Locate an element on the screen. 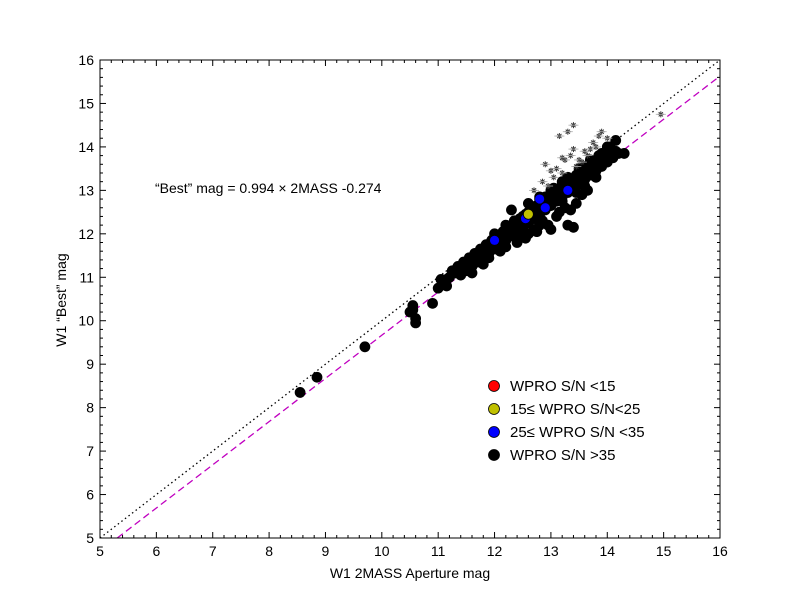 This screenshot has width=800, height=600. x-tick-label: 8 is located at coordinates (269, 551).